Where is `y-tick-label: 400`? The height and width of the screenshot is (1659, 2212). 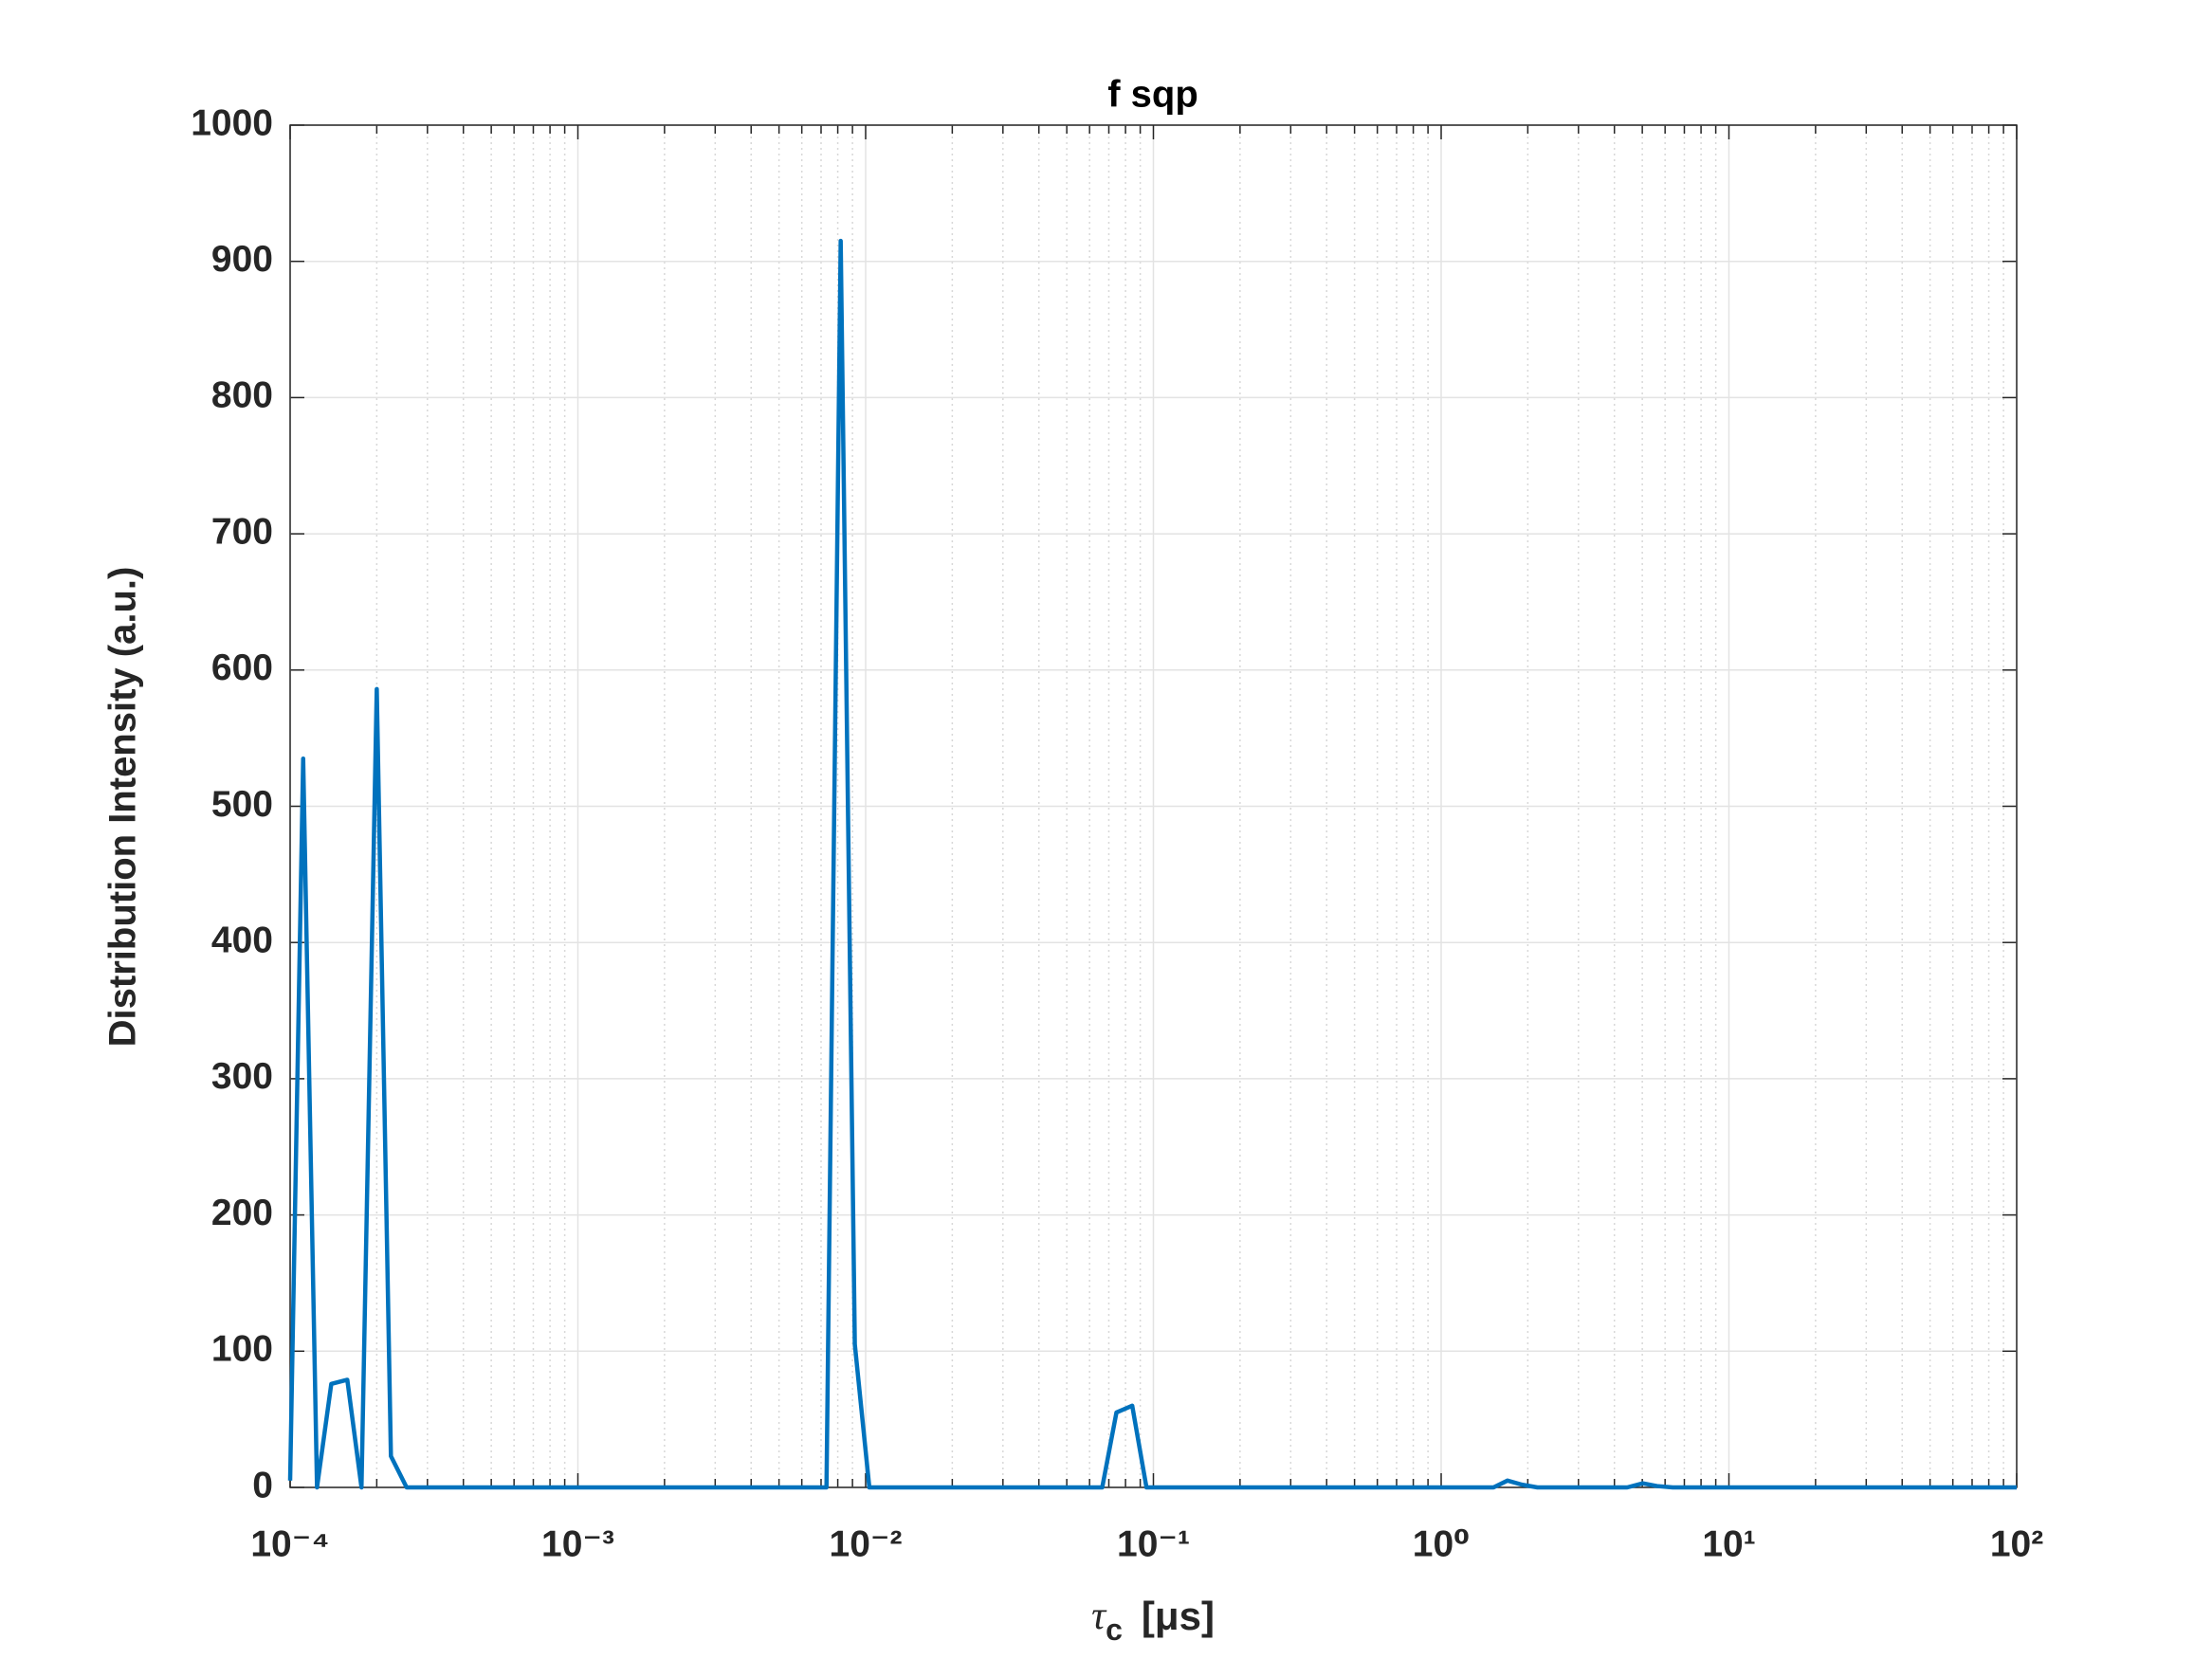 y-tick-label: 400 is located at coordinates (242, 940).